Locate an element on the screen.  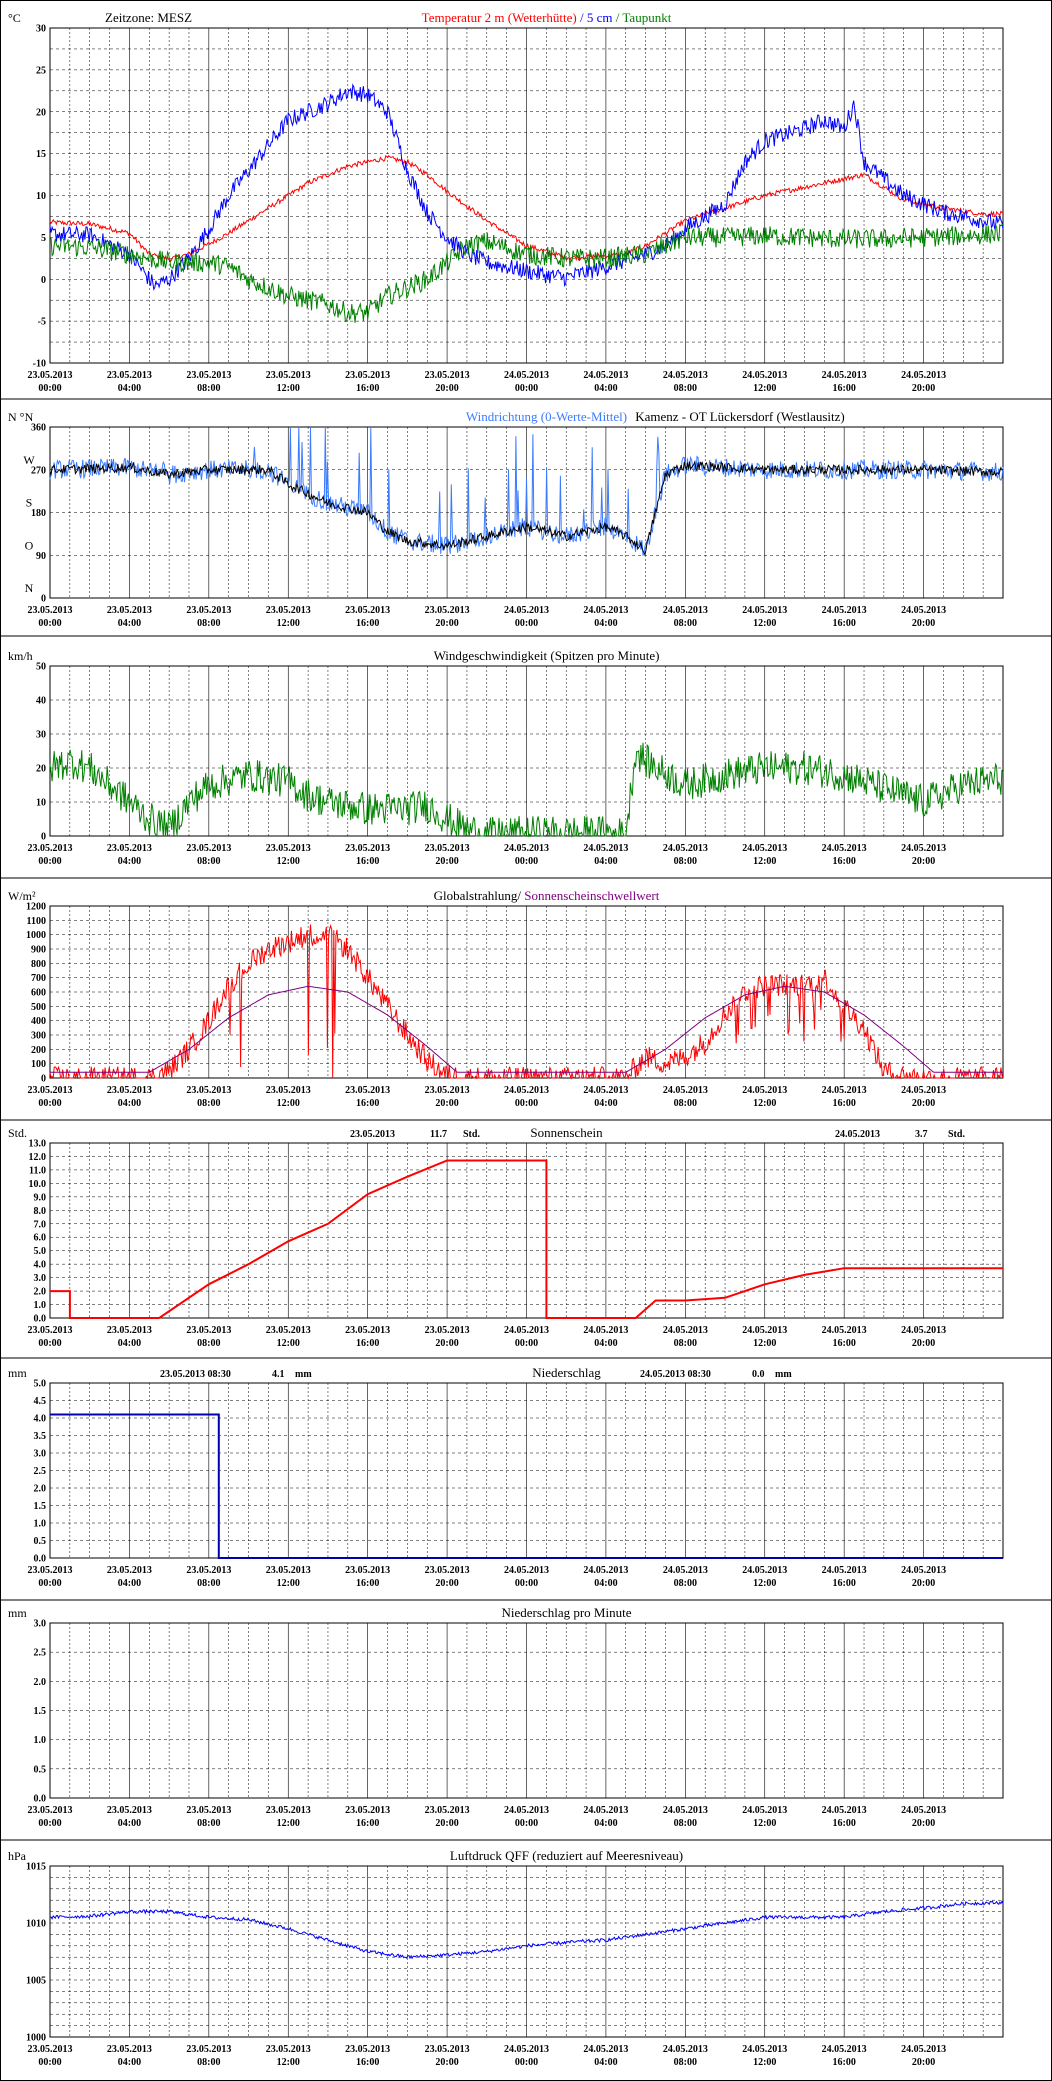
y-unit-label: N ° is located at coordinates (16, 417).